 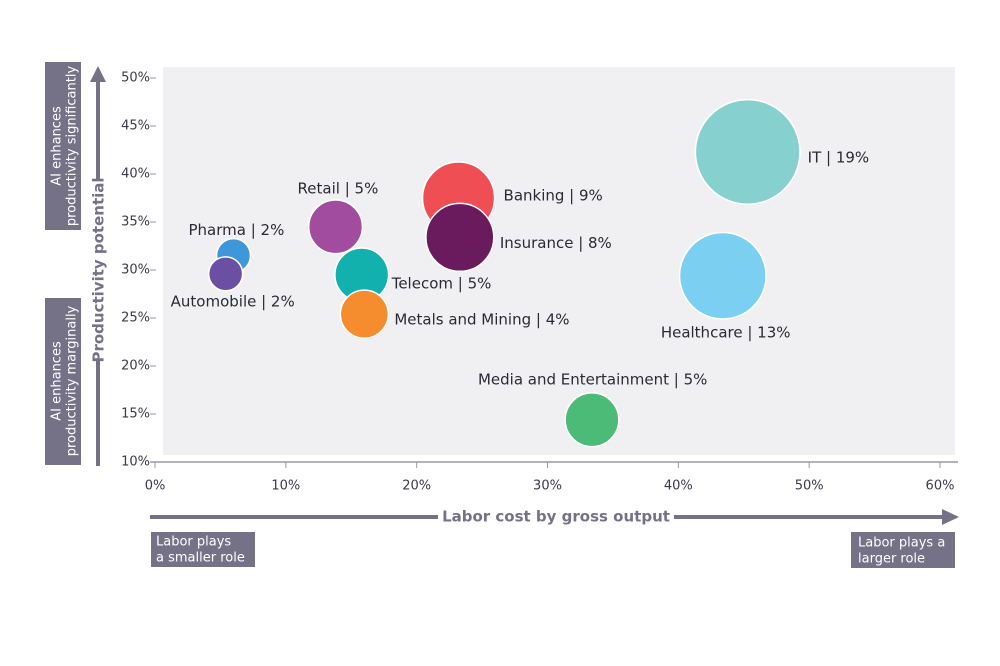 What do you see at coordinates (481, 320) in the screenshot?
I see `data-label: Metals and Mining | 4%` at bounding box center [481, 320].